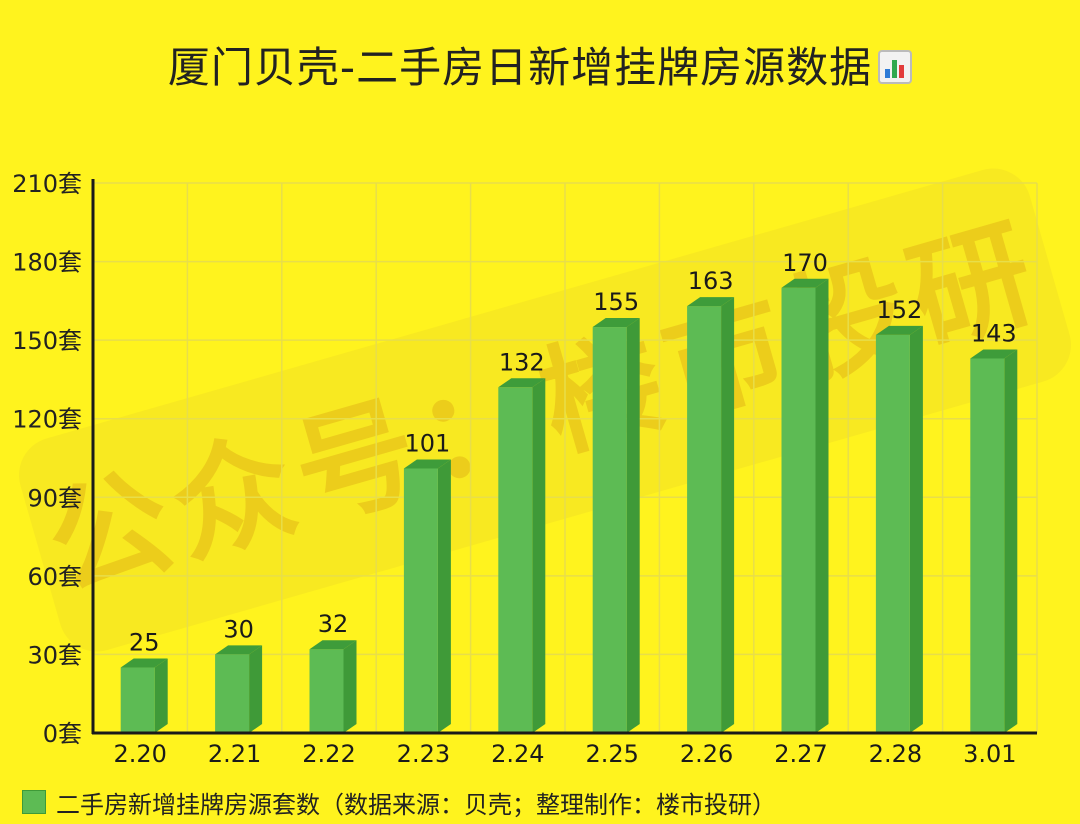  I want to click on legend: 二手房新增挂牌房源套数（数据来源：贝壳；整理制作：楼市投研）, so click(399, 802).